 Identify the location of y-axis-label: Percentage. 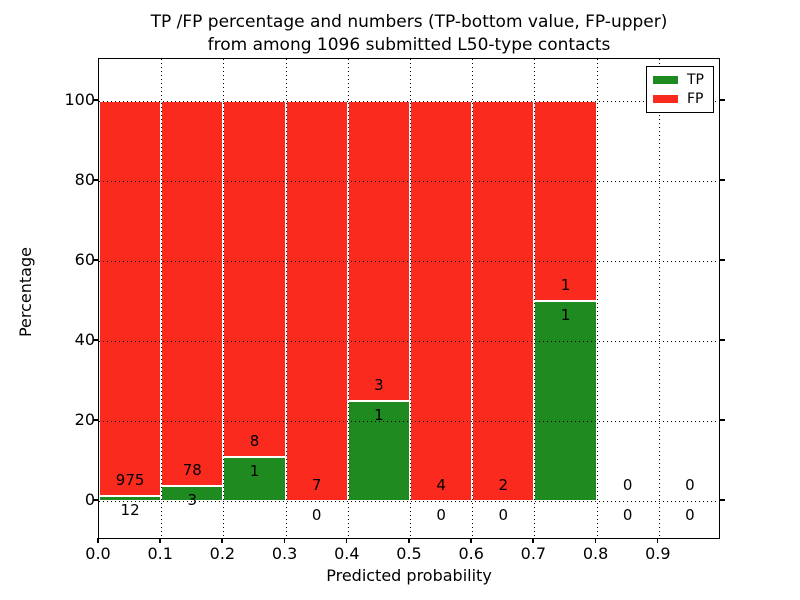
(25, 292).